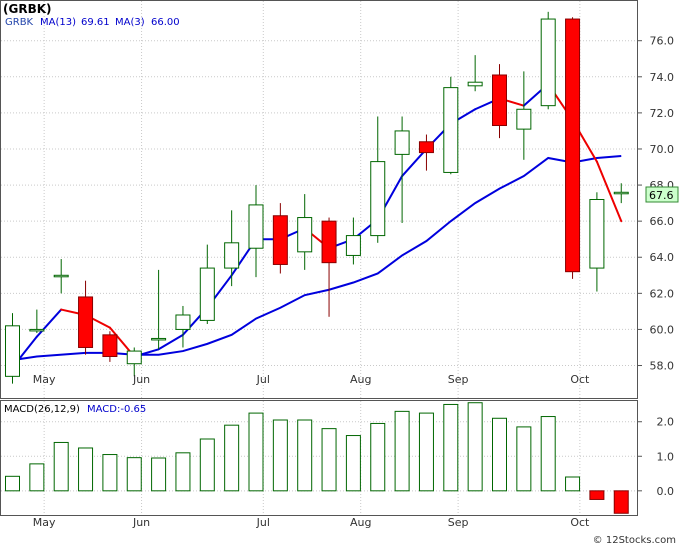  What do you see at coordinates (116, 409) in the screenshot?
I see `macd-value-label: MACD:-0.65` at bounding box center [116, 409].